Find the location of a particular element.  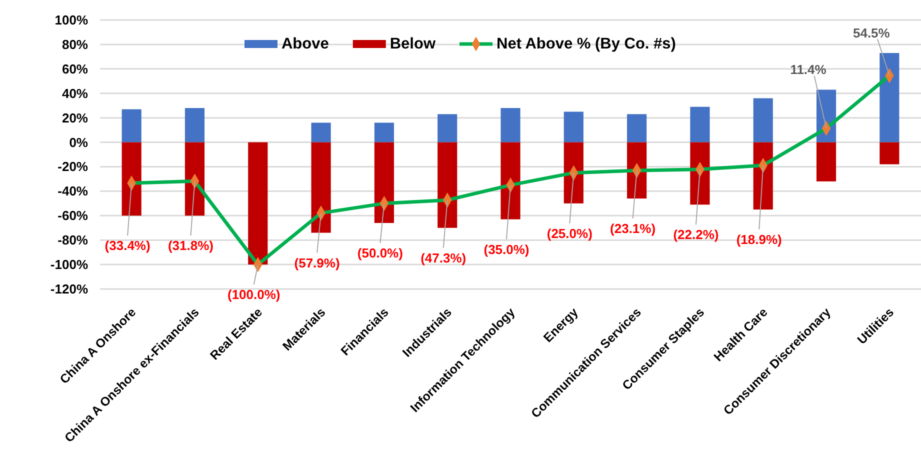

data-label: (57.9%) is located at coordinates (317, 262).